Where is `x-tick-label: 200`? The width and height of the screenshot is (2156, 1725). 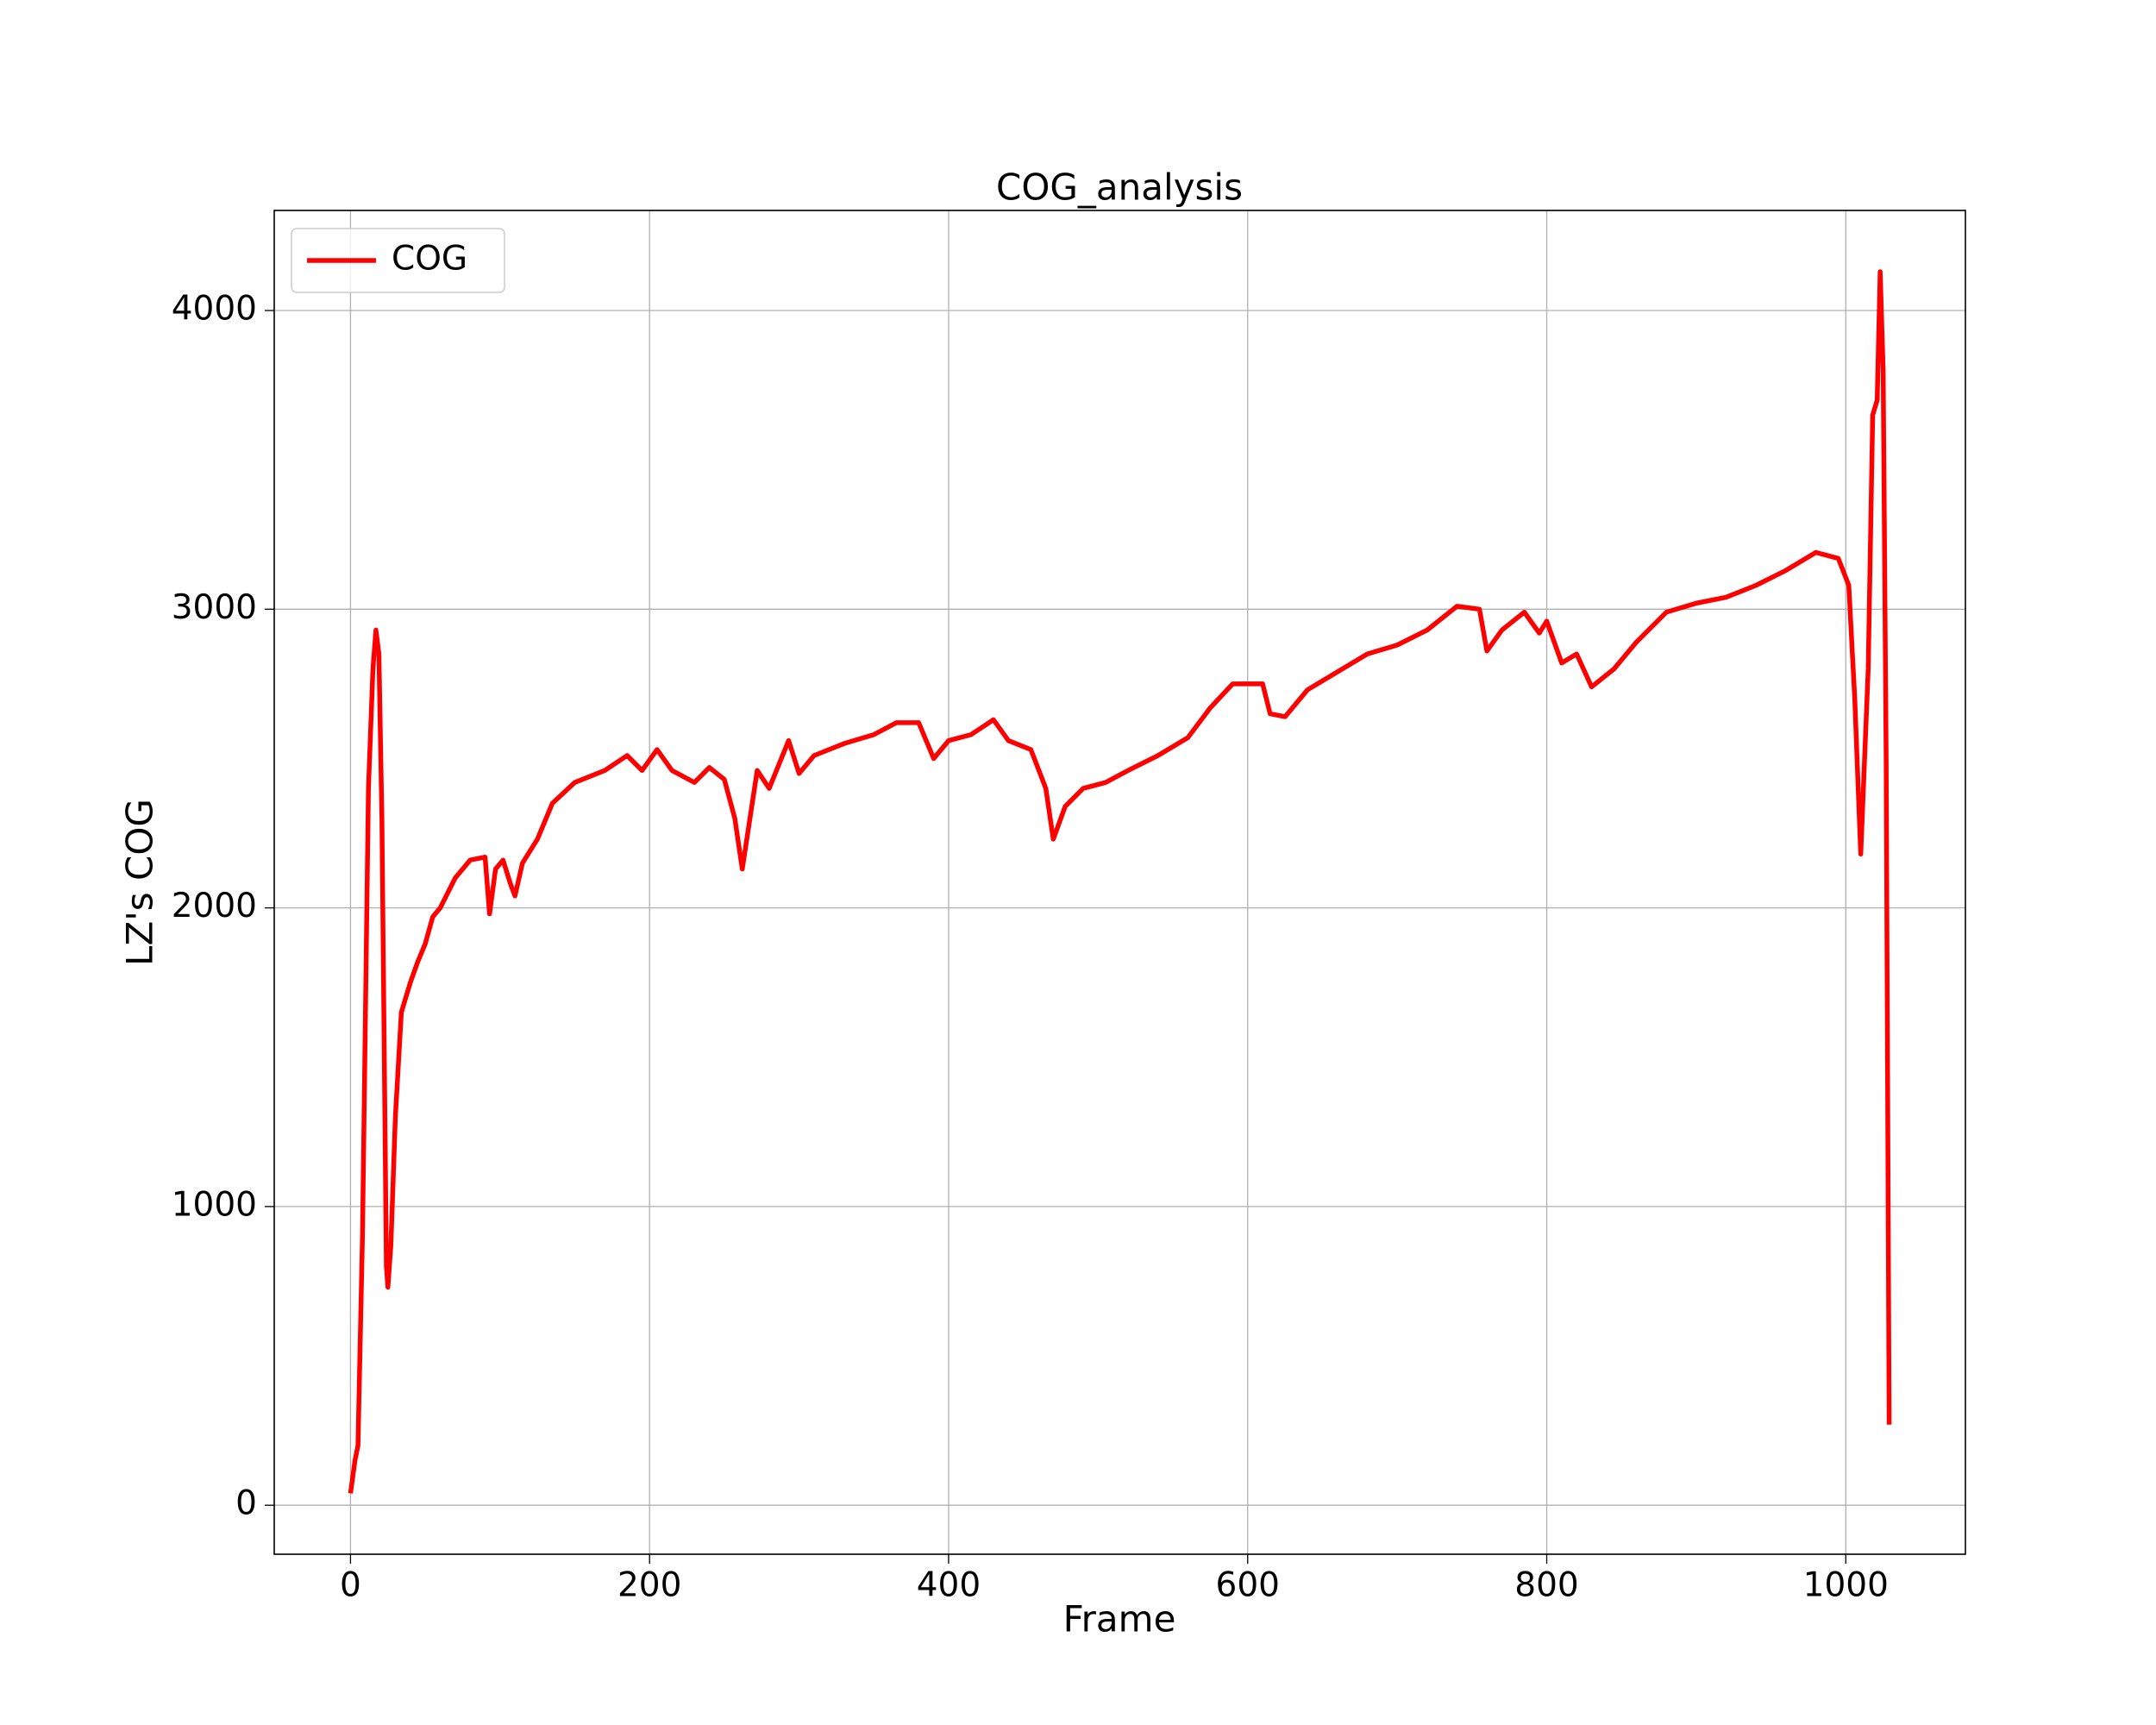
x-tick-label: 200 is located at coordinates (649, 1586).